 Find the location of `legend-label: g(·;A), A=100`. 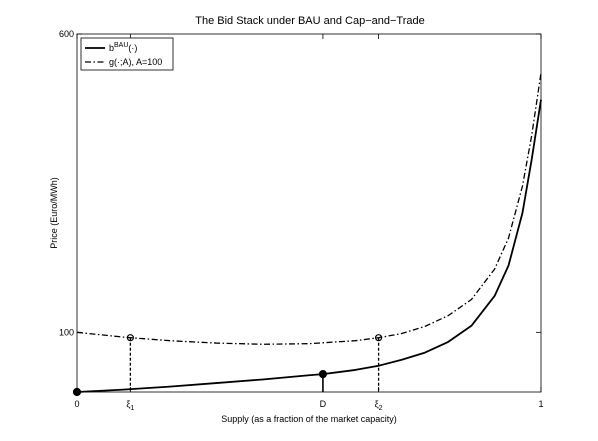

legend-label: g(·;A), A=100 is located at coordinates (135, 62).